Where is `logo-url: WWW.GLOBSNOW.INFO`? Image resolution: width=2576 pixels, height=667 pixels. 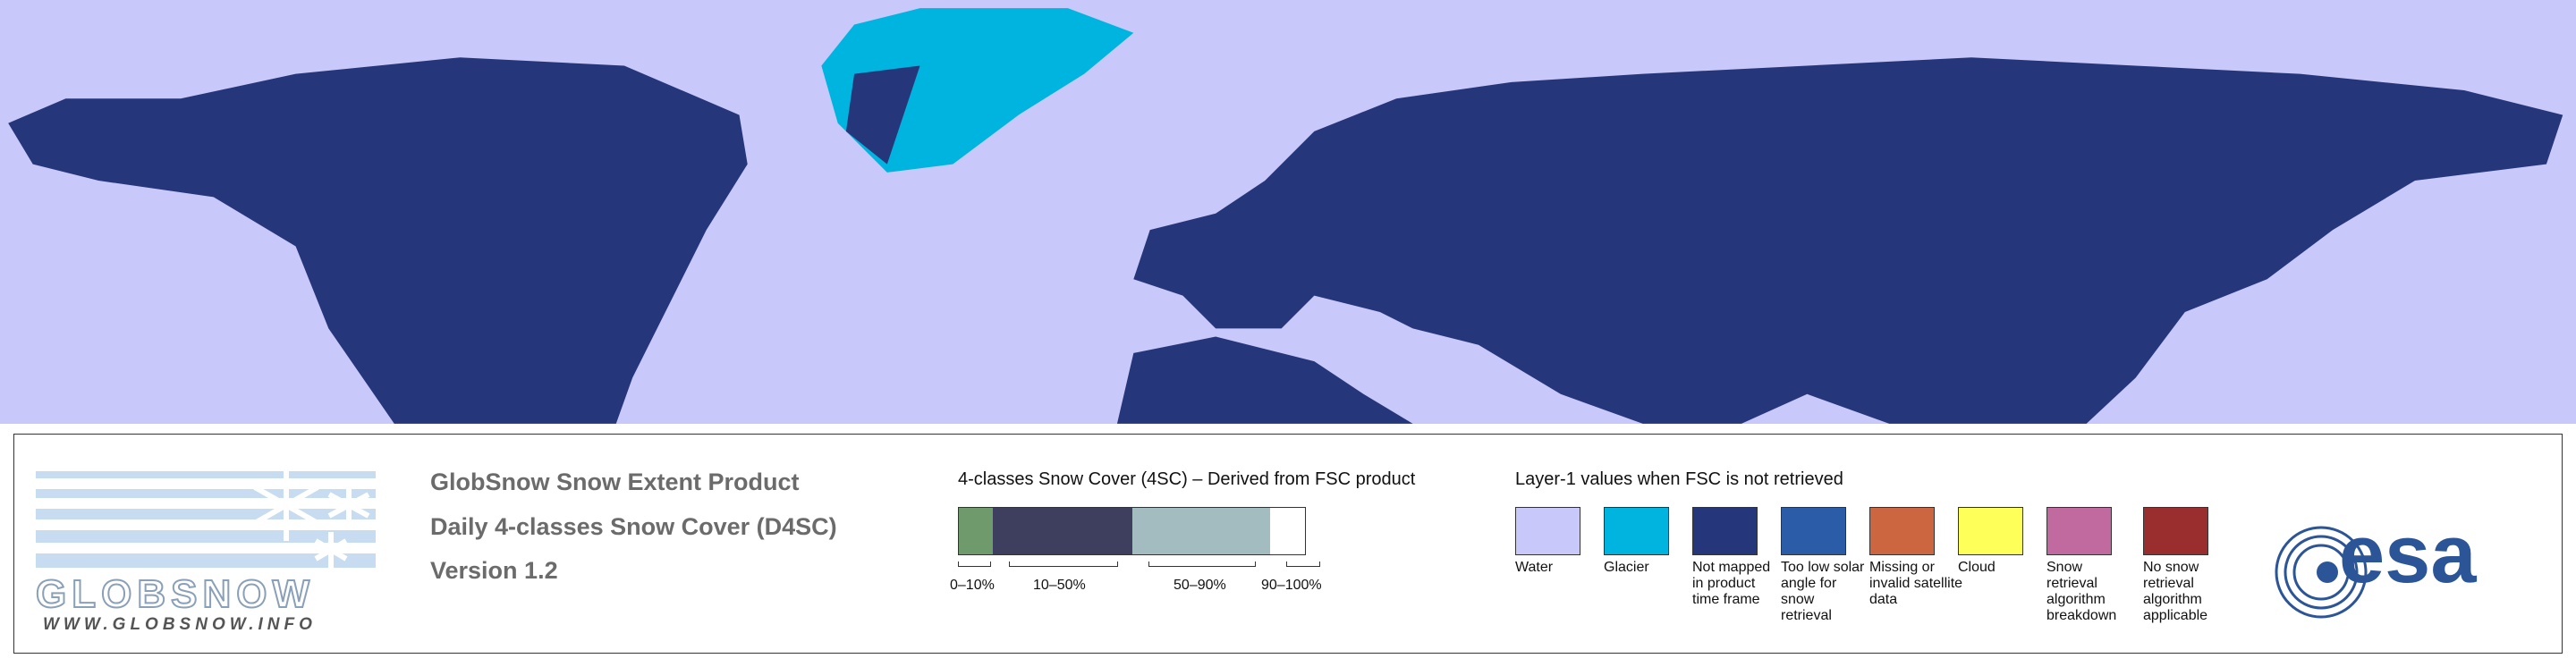
logo-url: WWW.GLOBSNOW.INFO is located at coordinates (180, 625).